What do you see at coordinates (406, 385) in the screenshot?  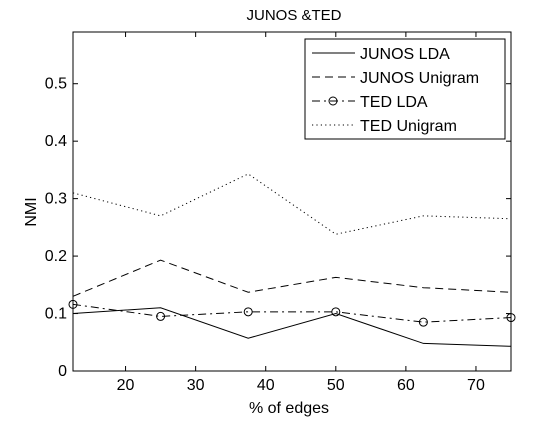 I see `x-tick-label: 60` at bounding box center [406, 385].